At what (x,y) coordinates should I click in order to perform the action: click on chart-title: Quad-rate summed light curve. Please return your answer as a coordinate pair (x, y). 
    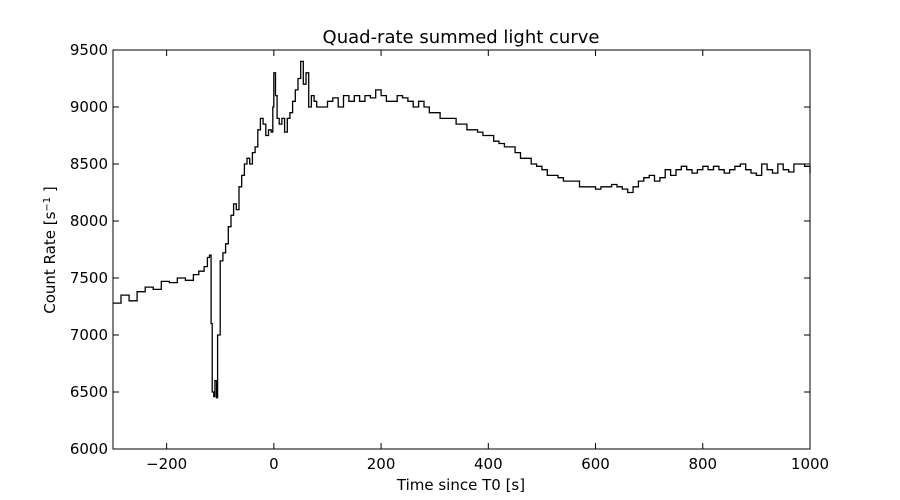
    Looking at the image, I should click on (461, 37).